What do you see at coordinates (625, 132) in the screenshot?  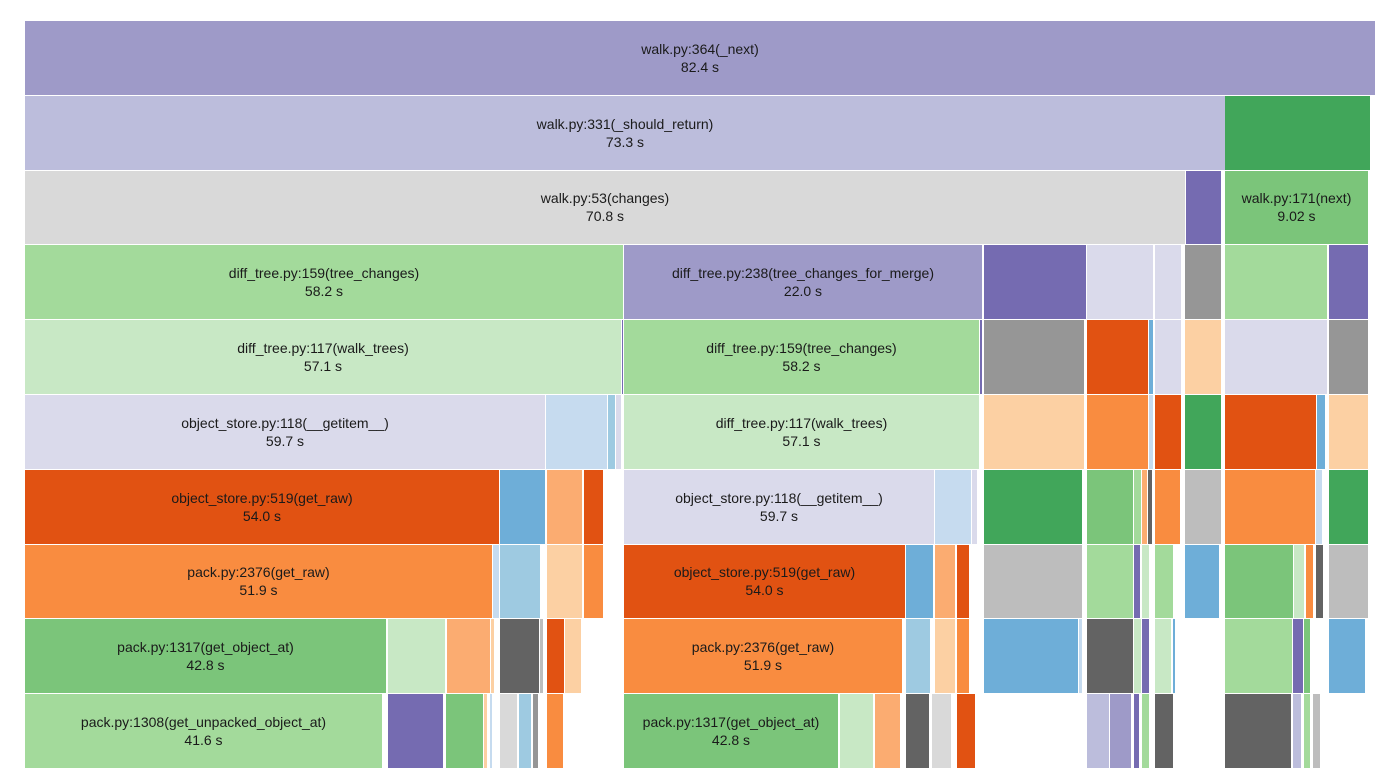 I see `frame-block: walk.py:331(_should_return) 73.3 s` at bounding box center [625, 132].